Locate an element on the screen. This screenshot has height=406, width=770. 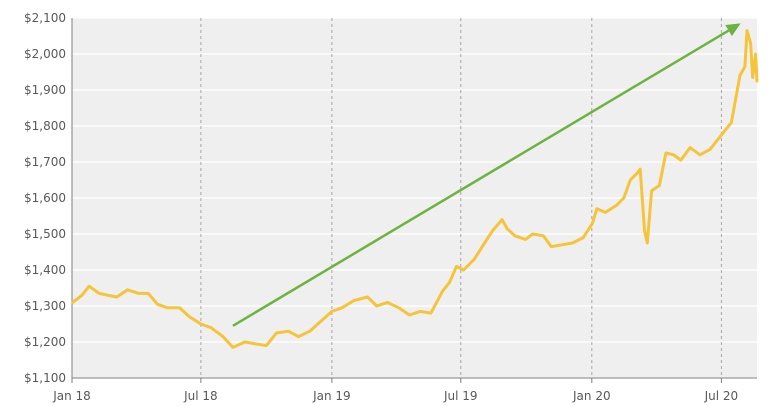
x-axis-tick-labels: Jan 18 Jul 18 Jan 19 Jul 19 Jan 20 Jul 20 is located at coordinates (395, 396).